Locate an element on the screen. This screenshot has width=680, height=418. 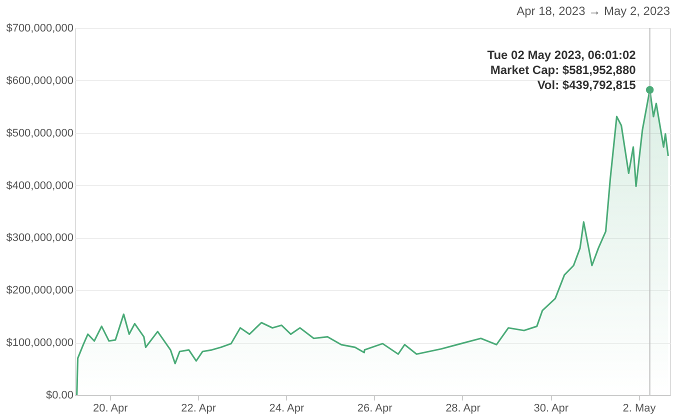
y-tick-label: $600,000,000 is located at coordinates (40, 80).